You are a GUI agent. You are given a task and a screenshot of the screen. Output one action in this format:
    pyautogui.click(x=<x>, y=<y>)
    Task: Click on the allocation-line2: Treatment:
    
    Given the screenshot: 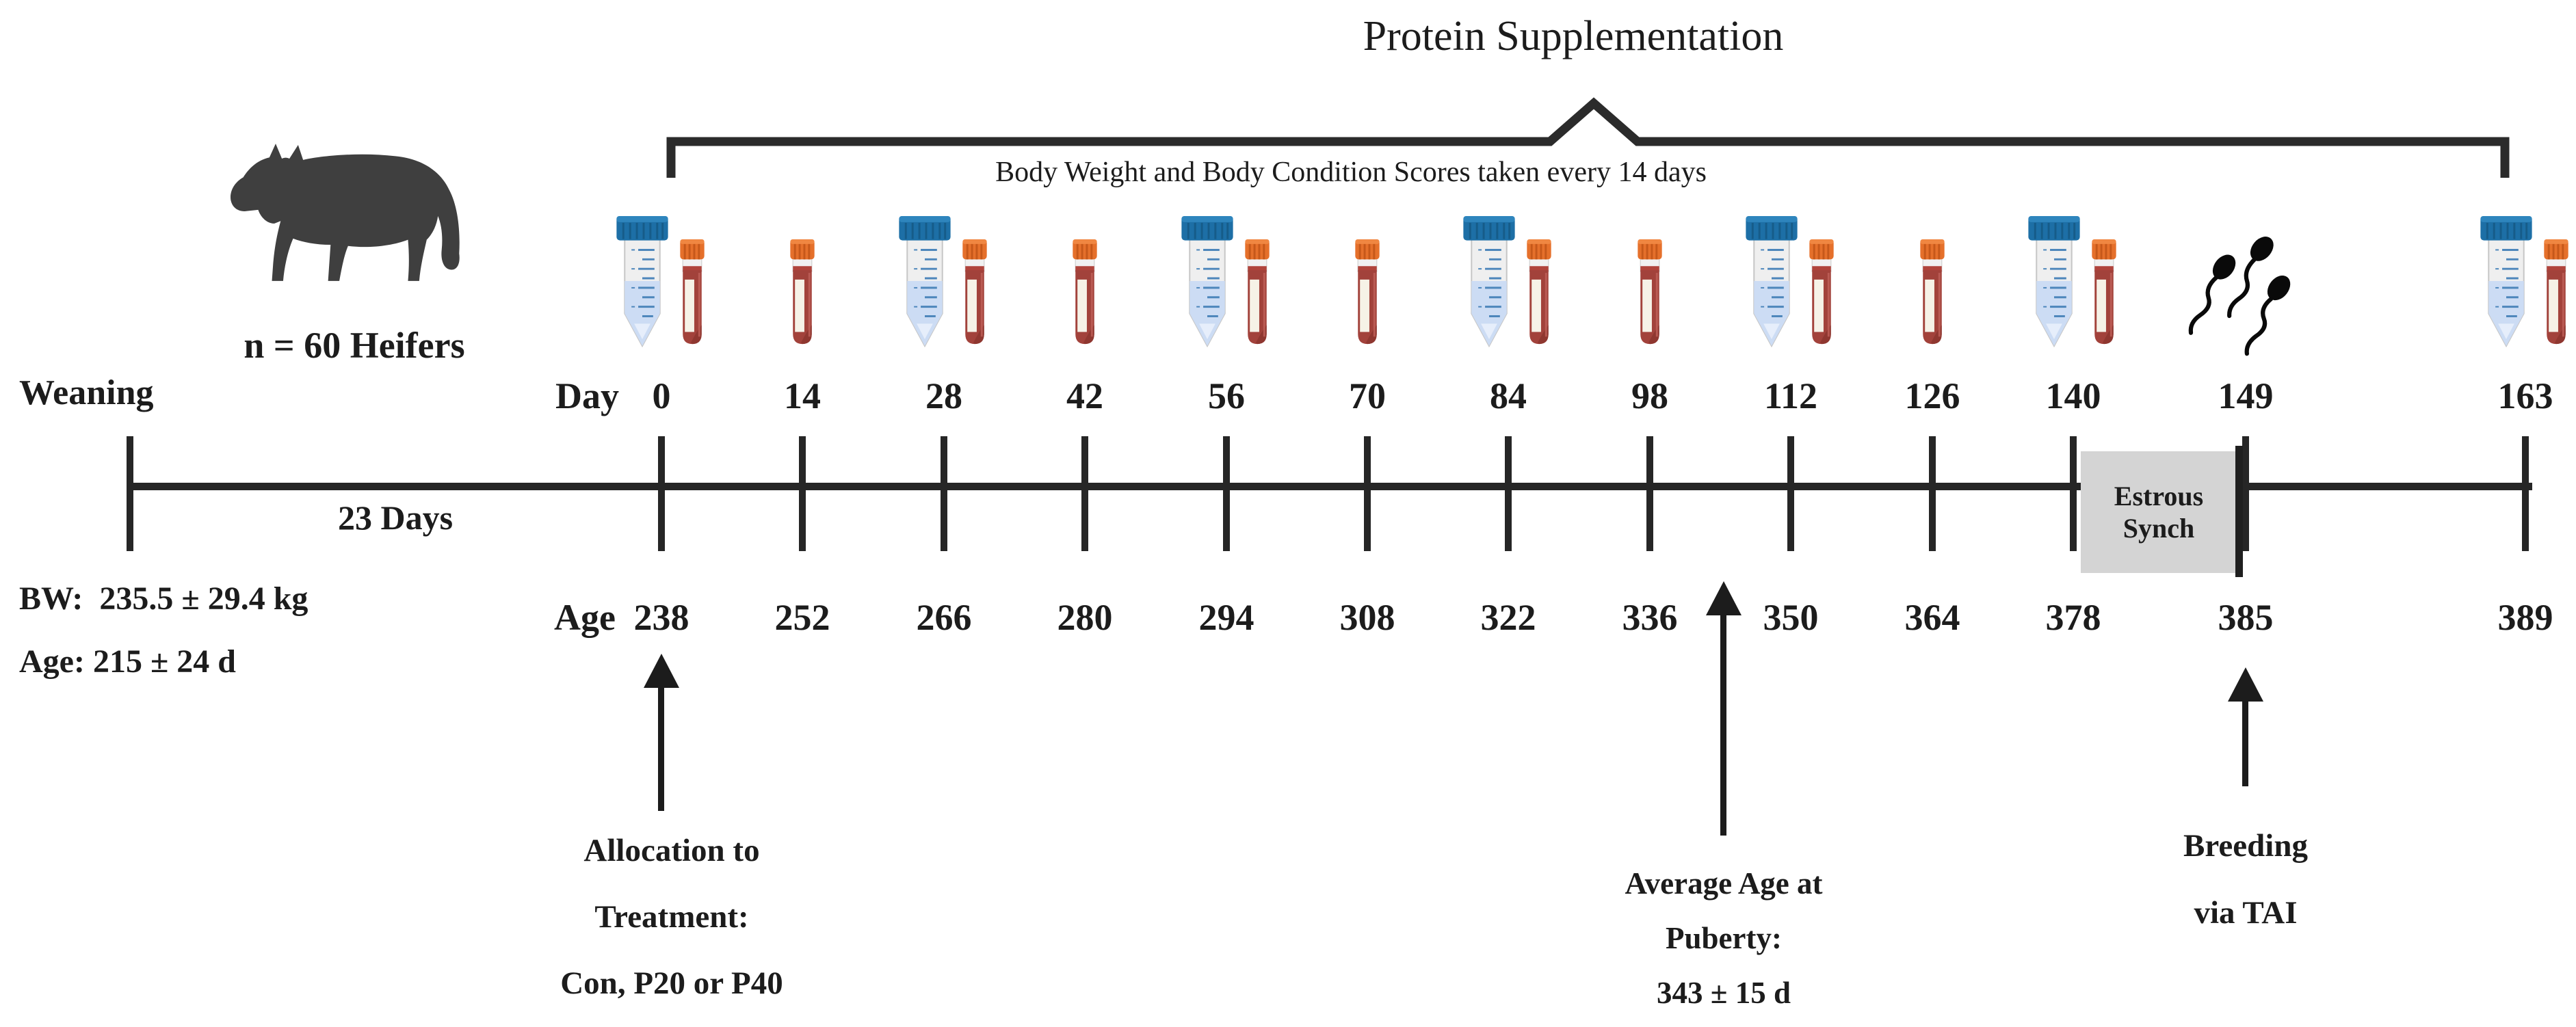 What is the action you would take?
    pyautogui.click(x=671, y=917)
    